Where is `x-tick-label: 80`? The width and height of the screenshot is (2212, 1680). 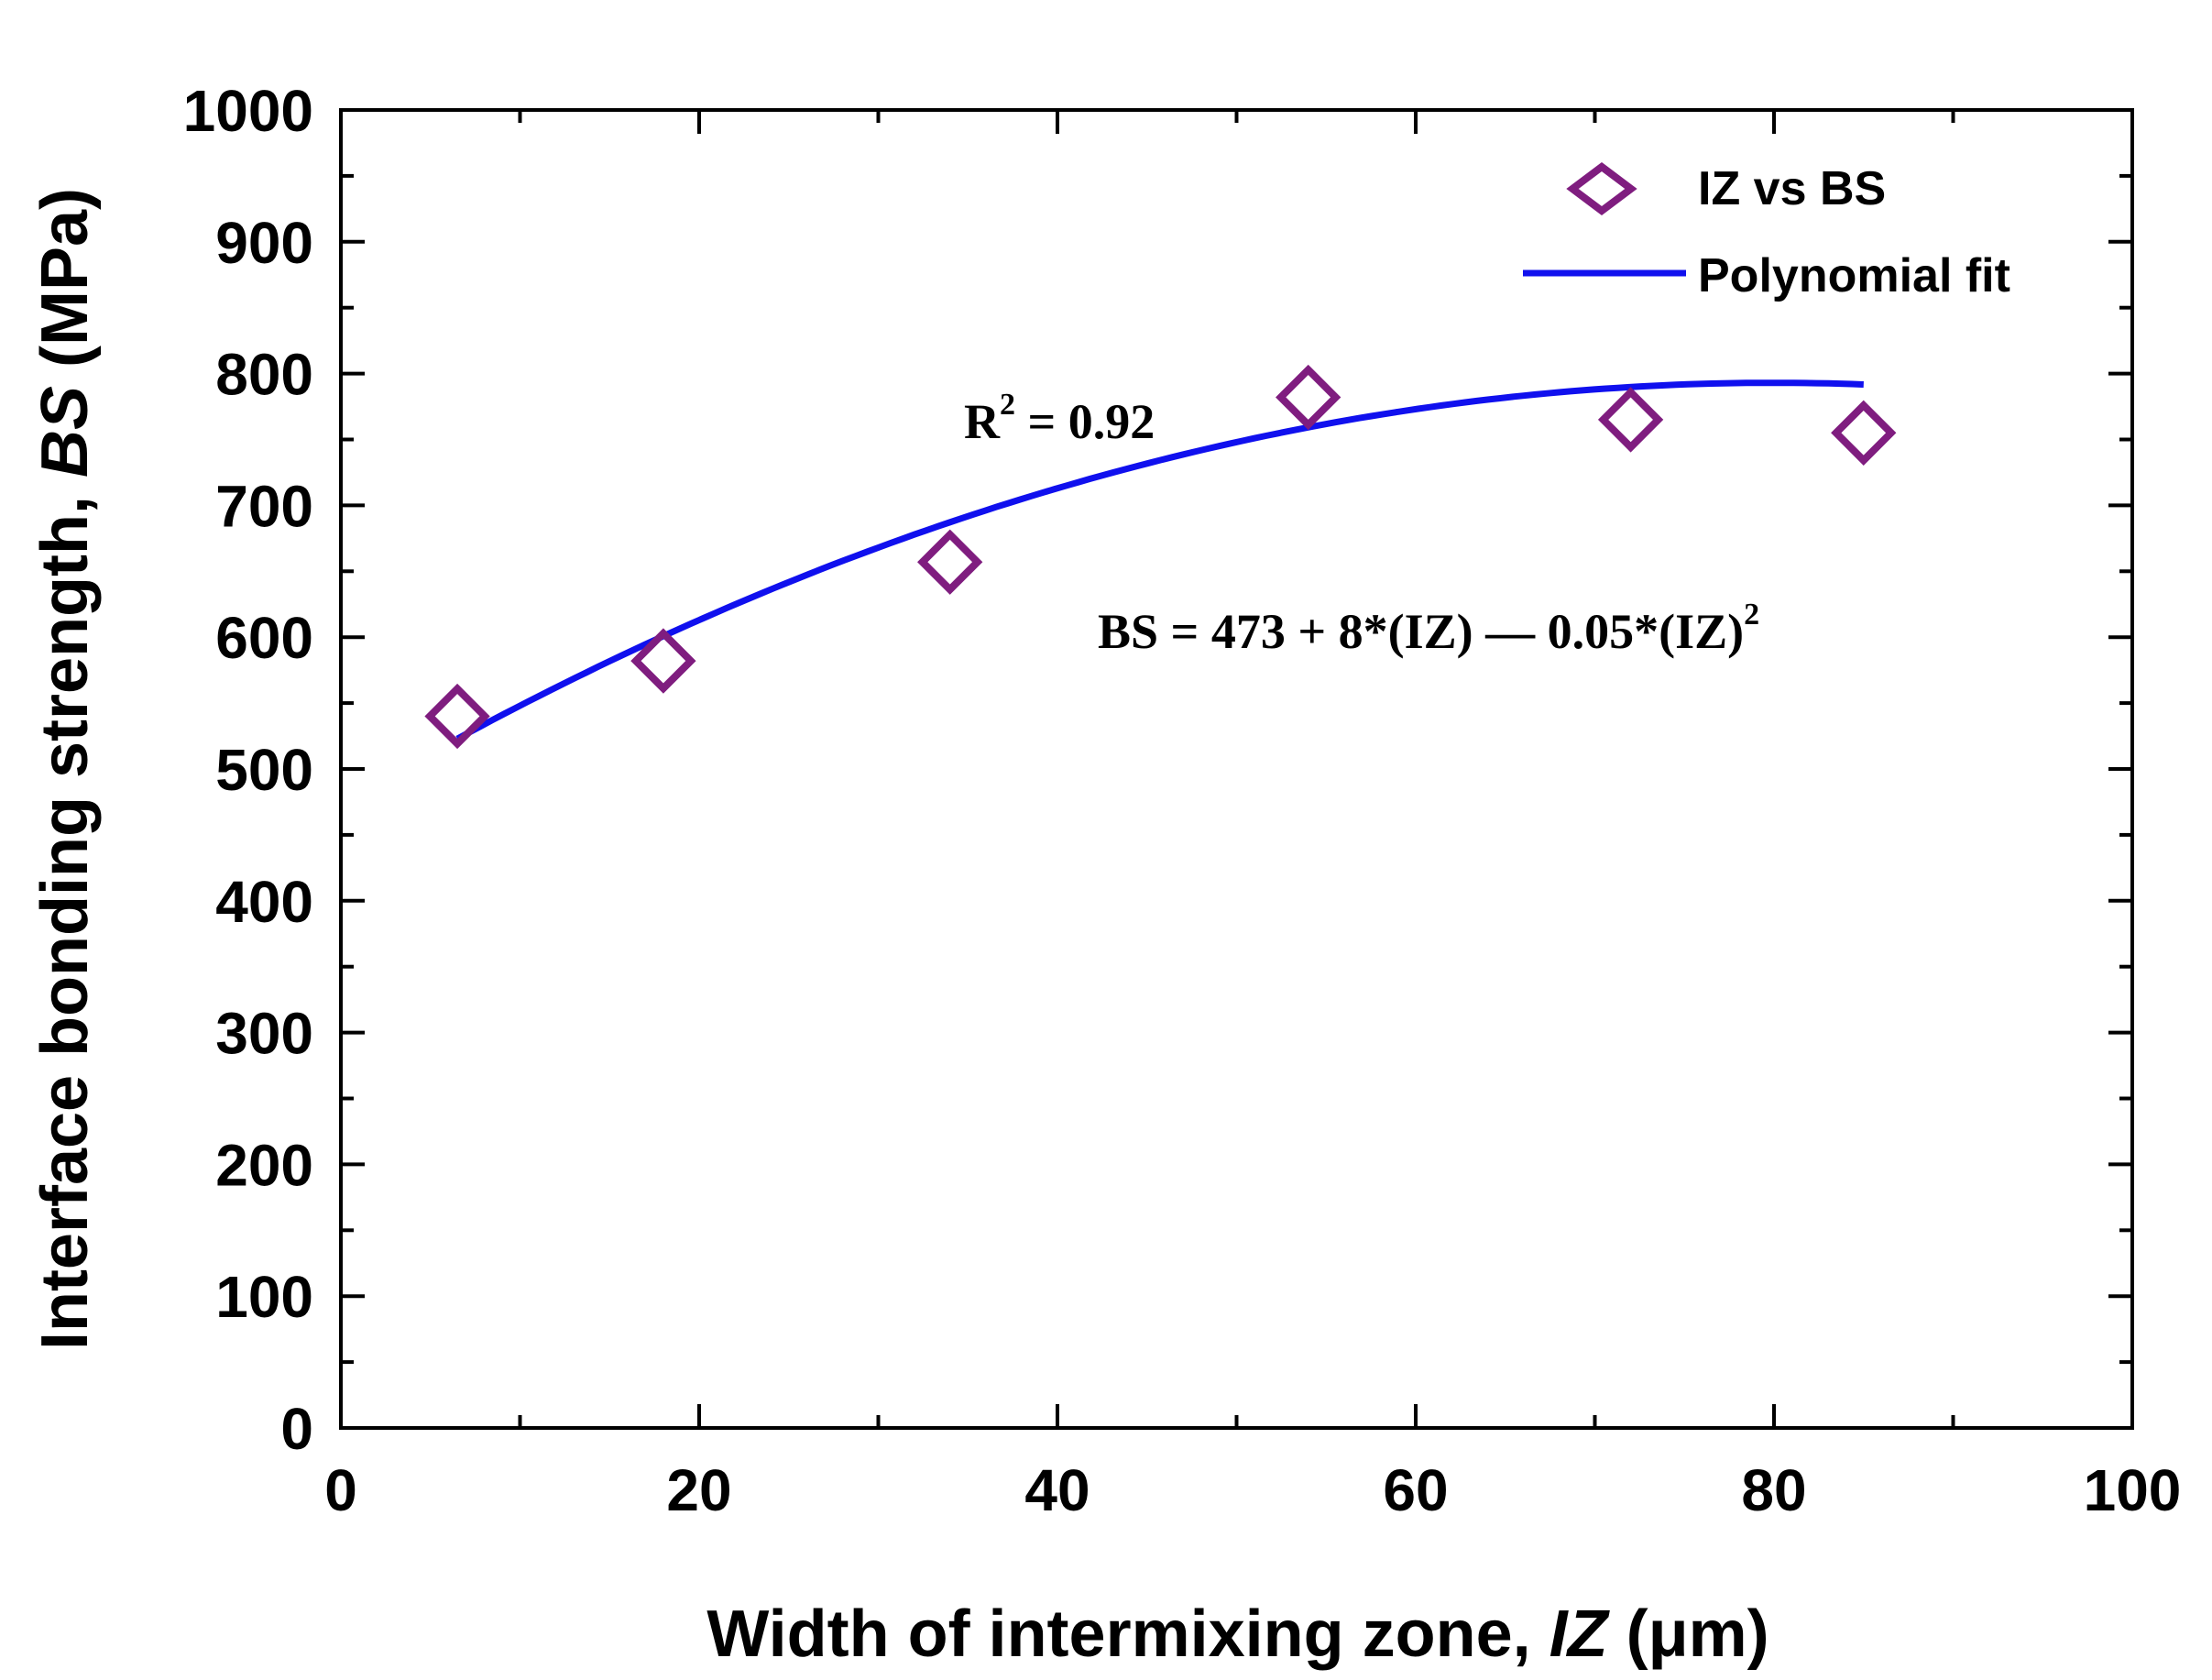
x-tick-label: 80 is located at coordinates (1773, 1490).